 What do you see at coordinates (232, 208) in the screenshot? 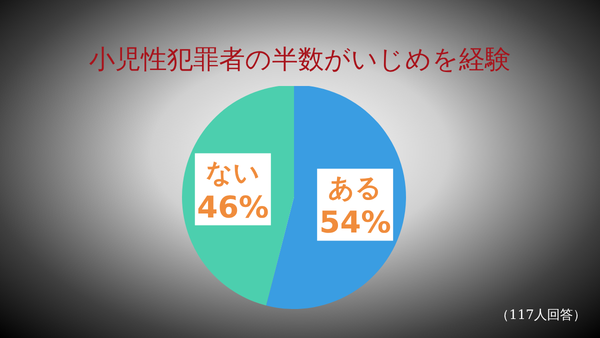
I see `data-label: 46%` at bounding box center [232, 208].